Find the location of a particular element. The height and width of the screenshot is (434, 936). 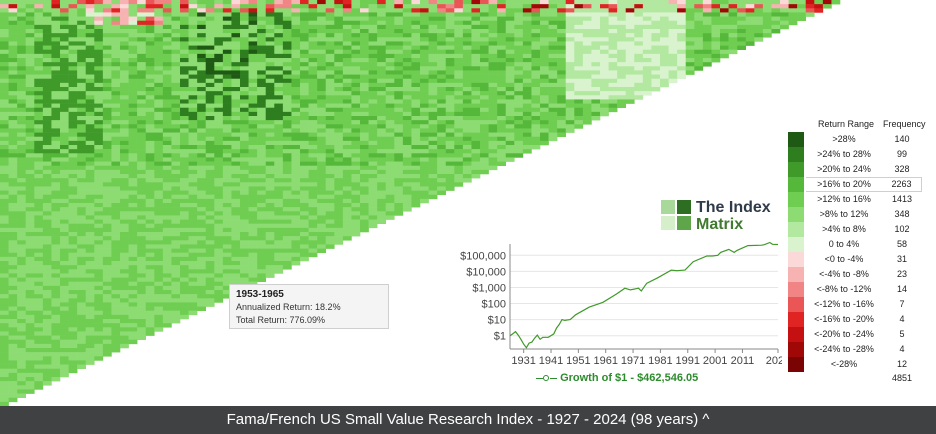

legend-header-frequency: Frequency is located at coordinates (904, 124).